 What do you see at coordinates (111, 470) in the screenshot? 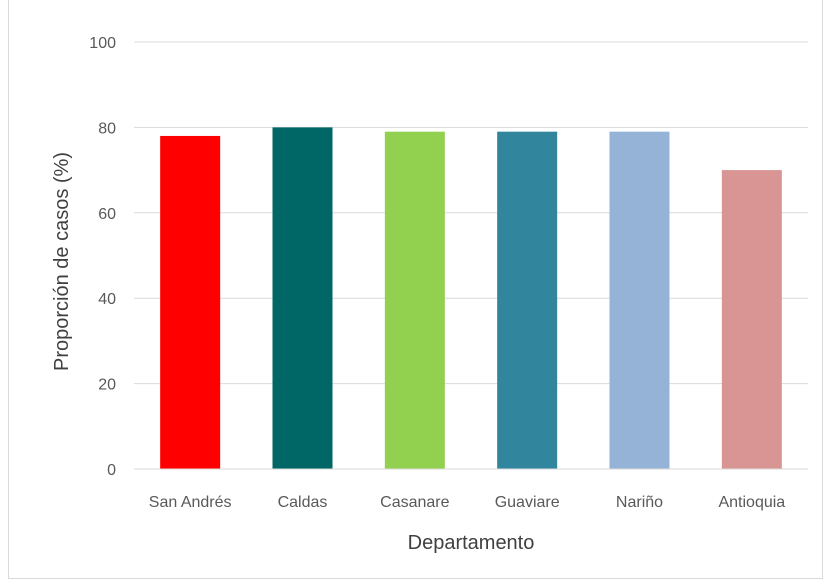
I see `y-tick-label: 0` at bounding box center [111, 470].